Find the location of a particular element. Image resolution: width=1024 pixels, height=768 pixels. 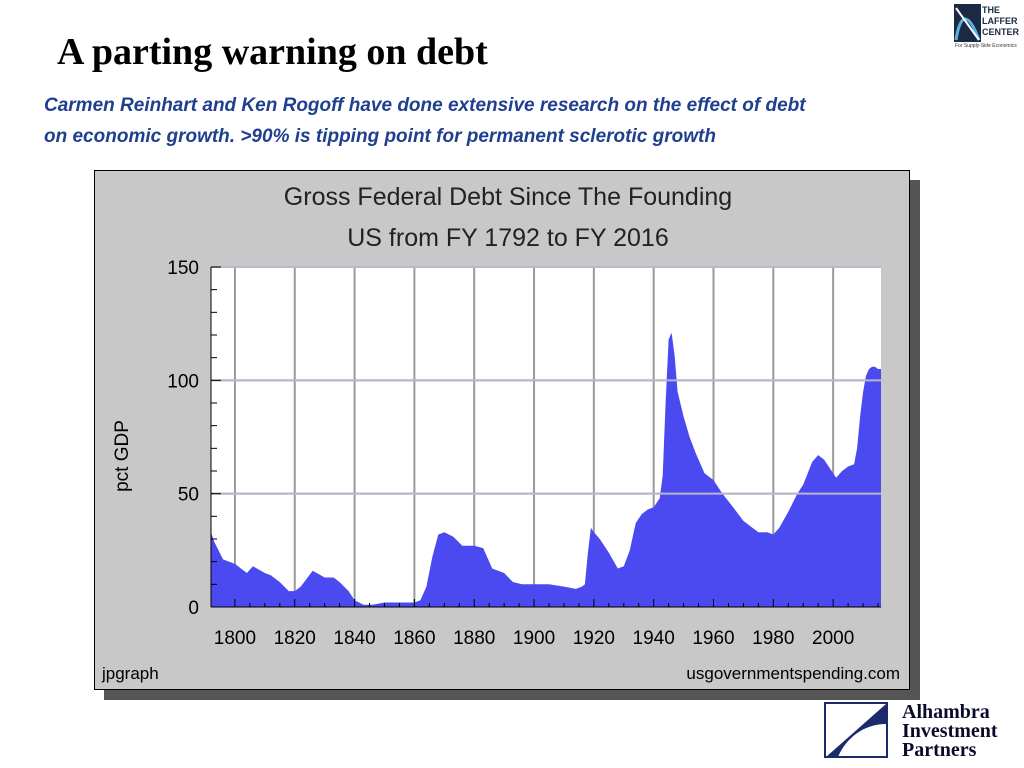

x-tick-label: 1940 is located at coordinates (654, 638).